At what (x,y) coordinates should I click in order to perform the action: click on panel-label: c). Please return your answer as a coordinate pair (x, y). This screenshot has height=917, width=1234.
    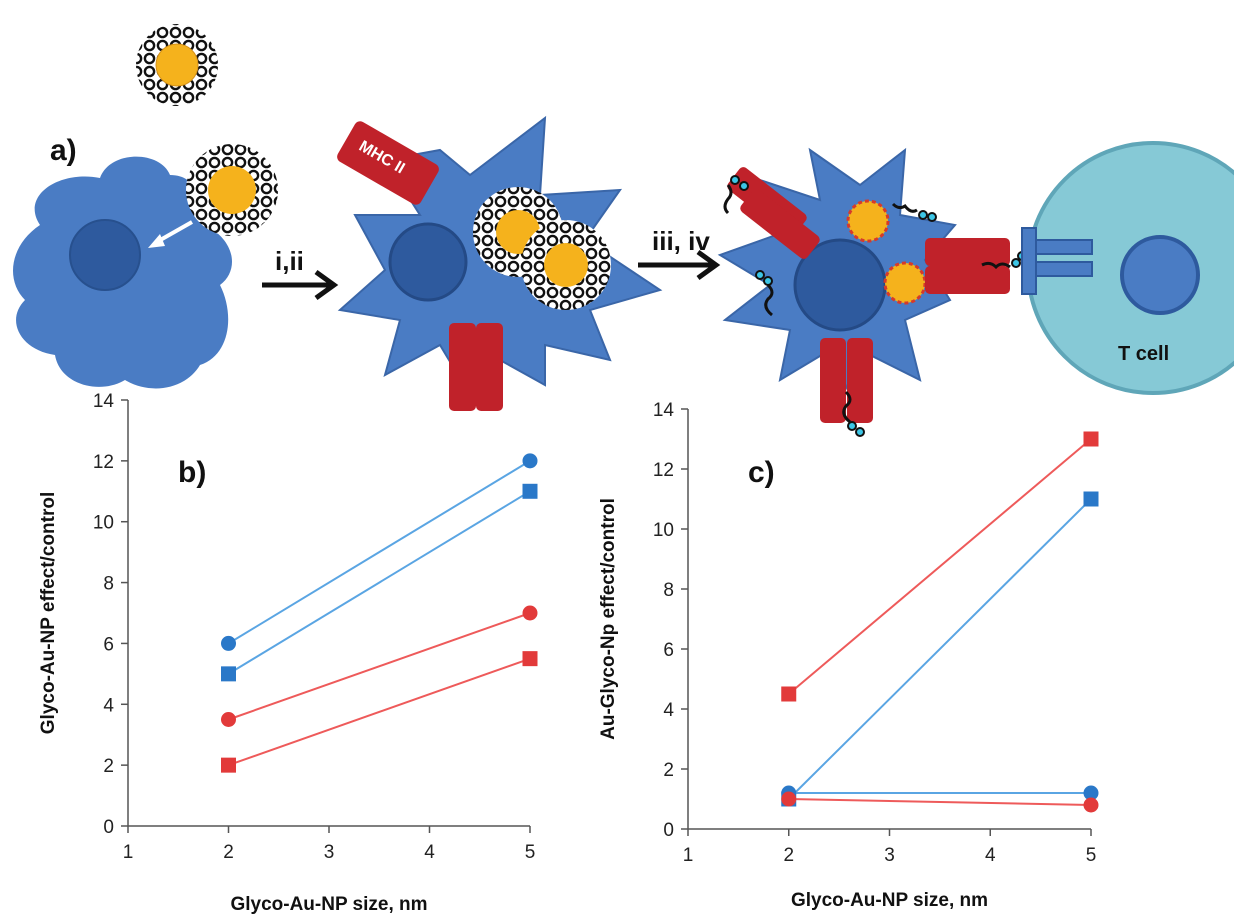
    Looking at the image, I should click on (761, 472).